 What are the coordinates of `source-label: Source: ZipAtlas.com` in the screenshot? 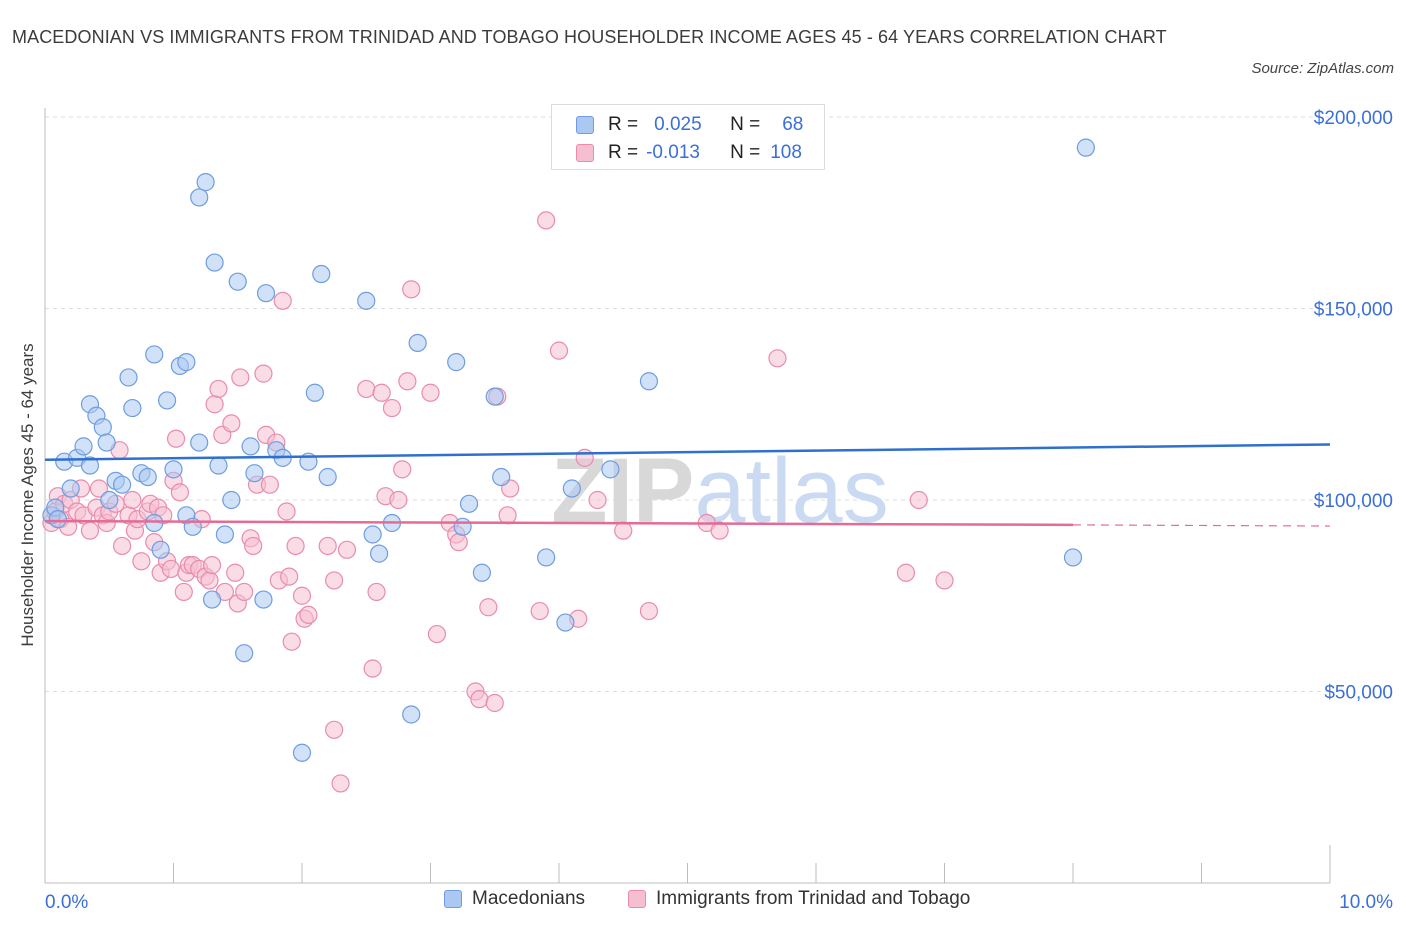 It's located at (1322, 68).